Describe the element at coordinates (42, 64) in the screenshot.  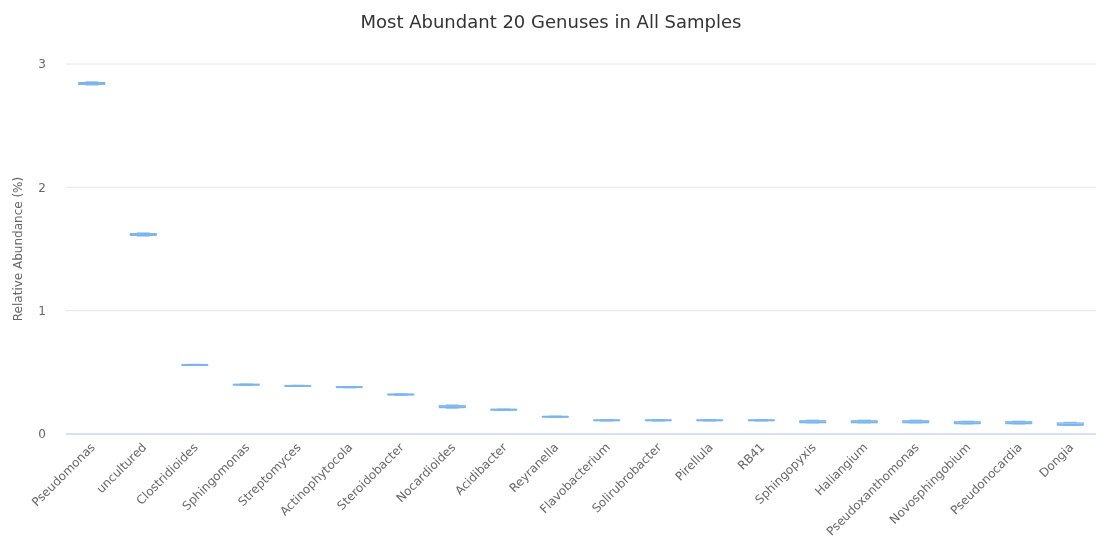
I see `y-tick-label: 3` at that location.